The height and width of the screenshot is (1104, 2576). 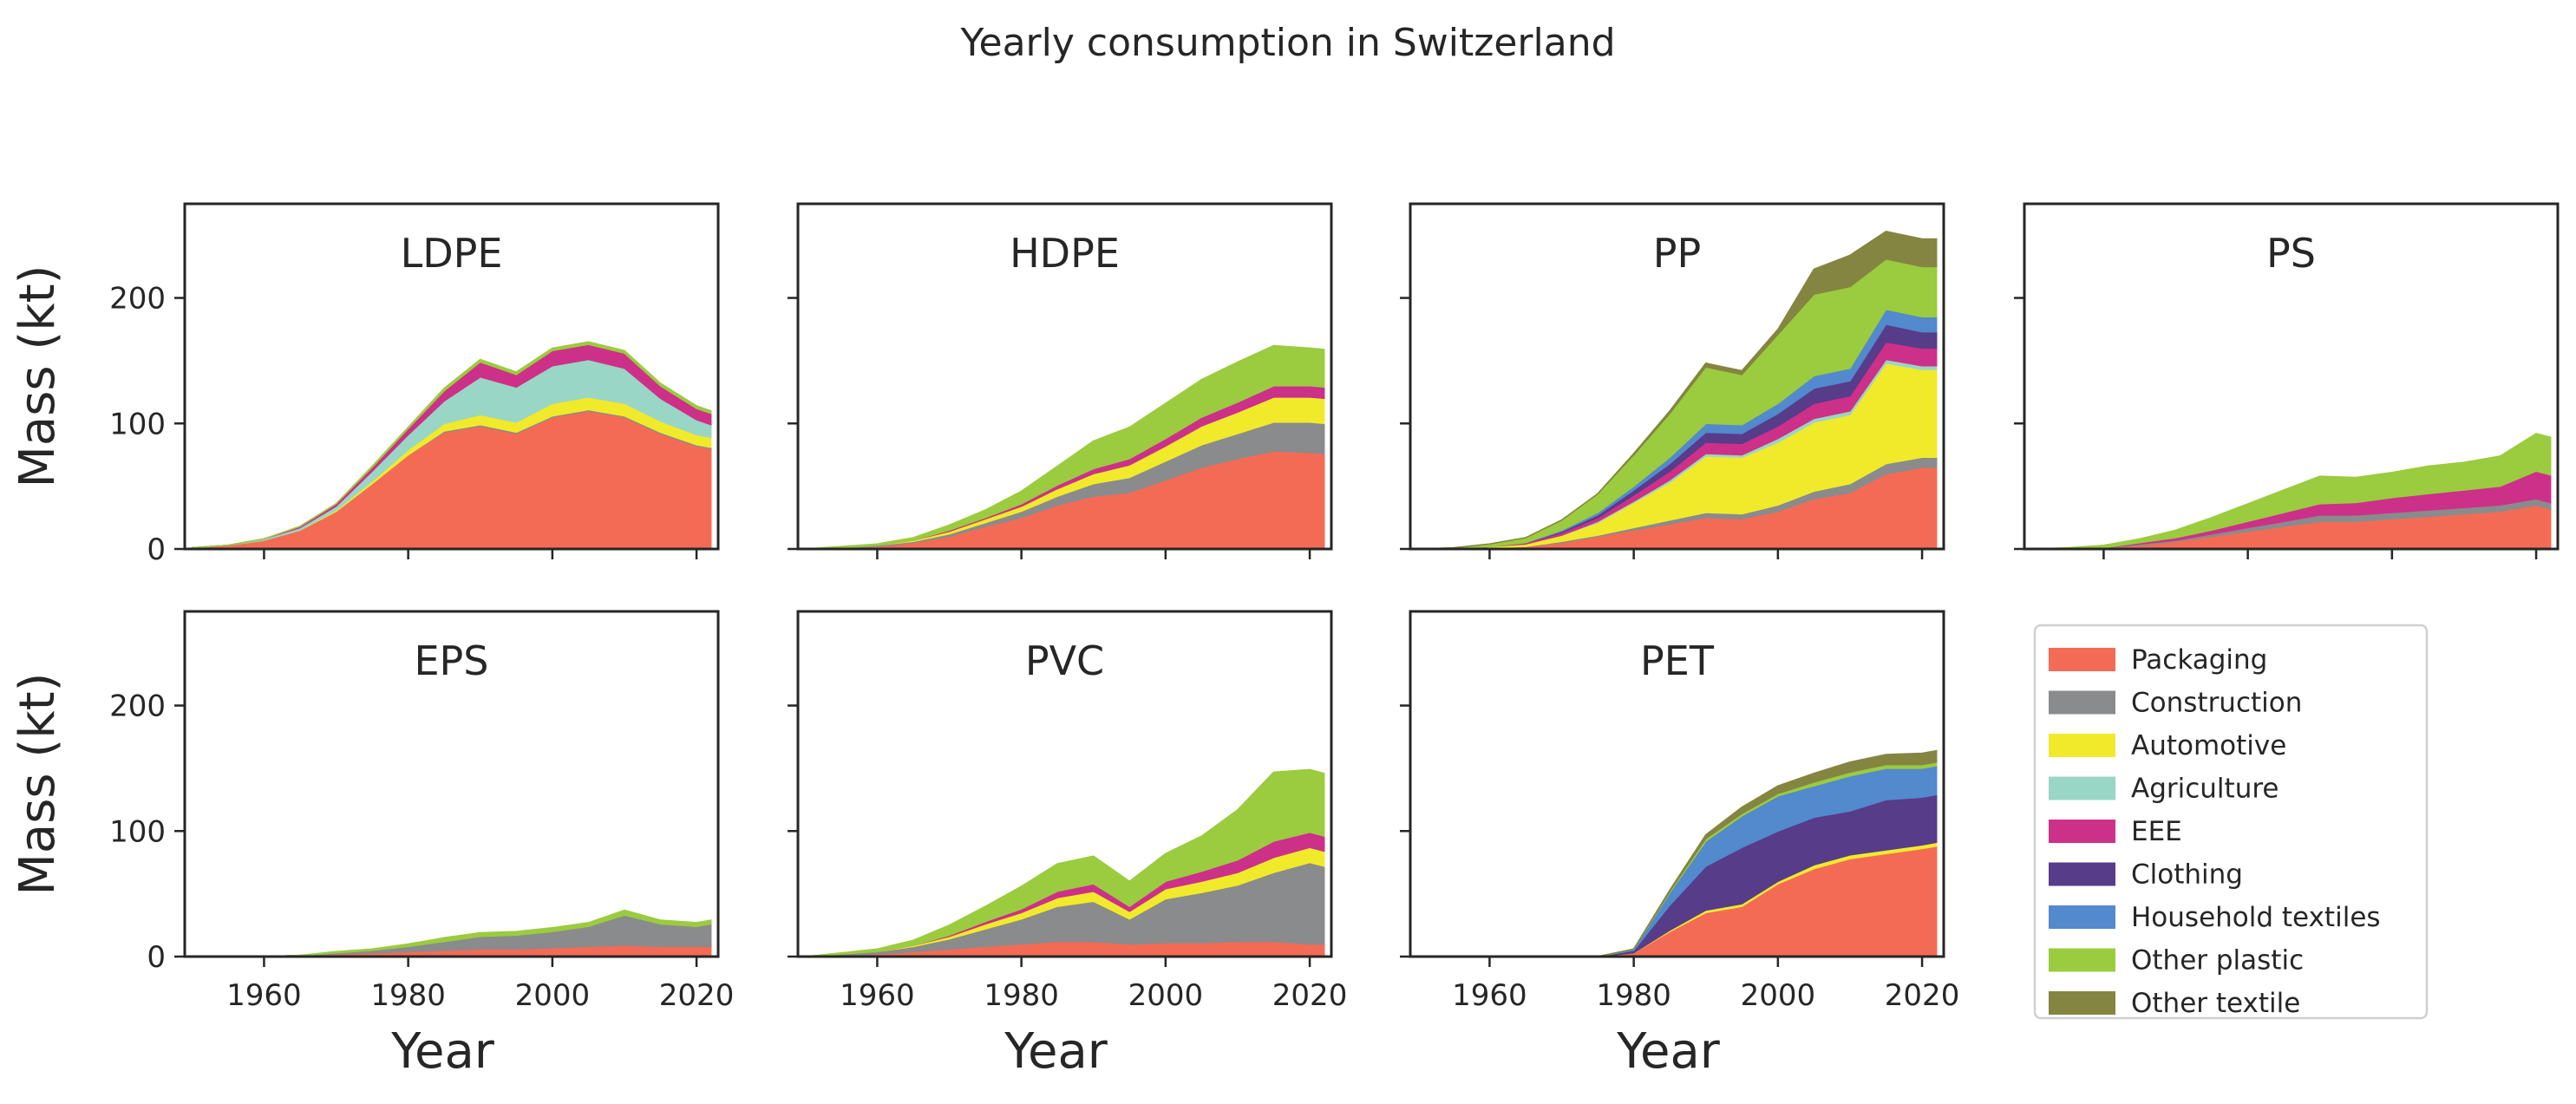 I want to click on y-axis-label-ldpe: Mass (kt), so click(x=38, y=376).